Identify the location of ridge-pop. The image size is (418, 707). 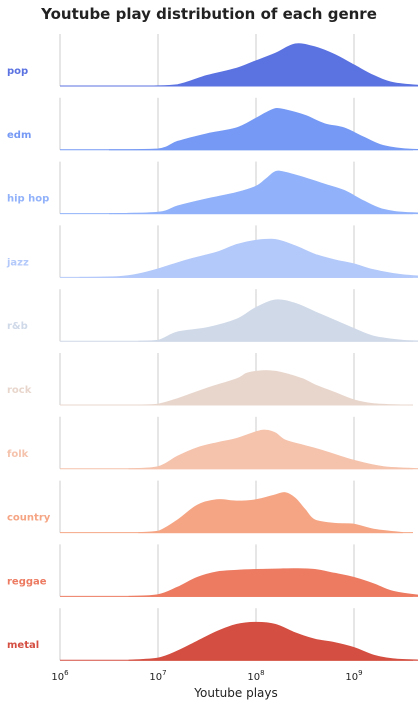
(285, 65).